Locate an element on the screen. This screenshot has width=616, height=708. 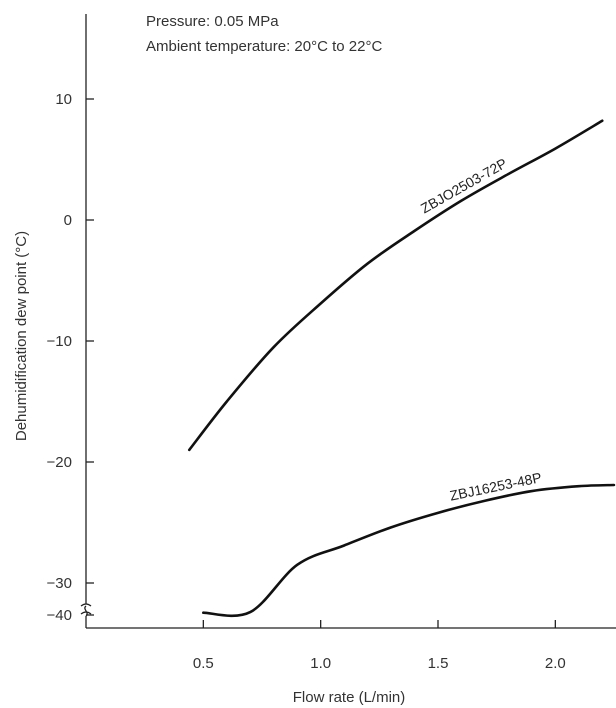
x-tick-label: 1.5 is located at coordinates (438, 663).